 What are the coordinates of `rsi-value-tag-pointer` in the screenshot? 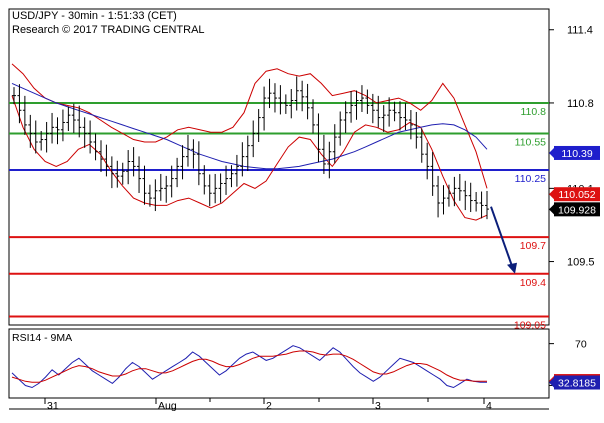 It's located at (551, 382).